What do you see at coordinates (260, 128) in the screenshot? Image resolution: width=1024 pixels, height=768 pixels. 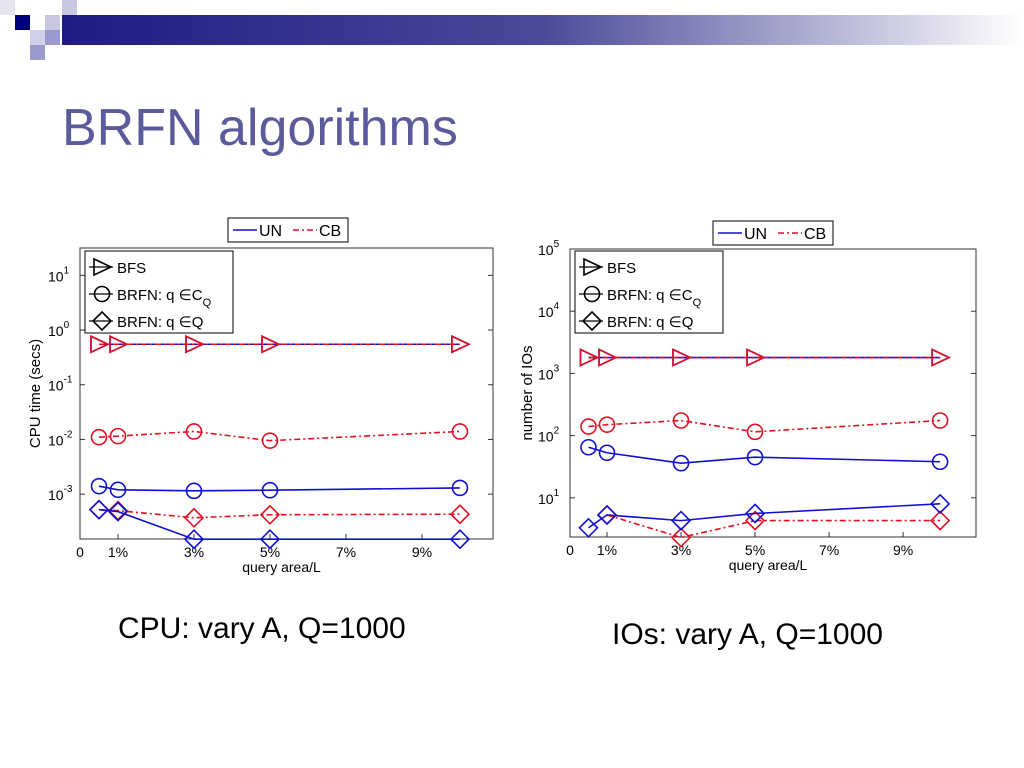 I see `slide-title: BRFN algorithms` at bounding box center [260, 128].